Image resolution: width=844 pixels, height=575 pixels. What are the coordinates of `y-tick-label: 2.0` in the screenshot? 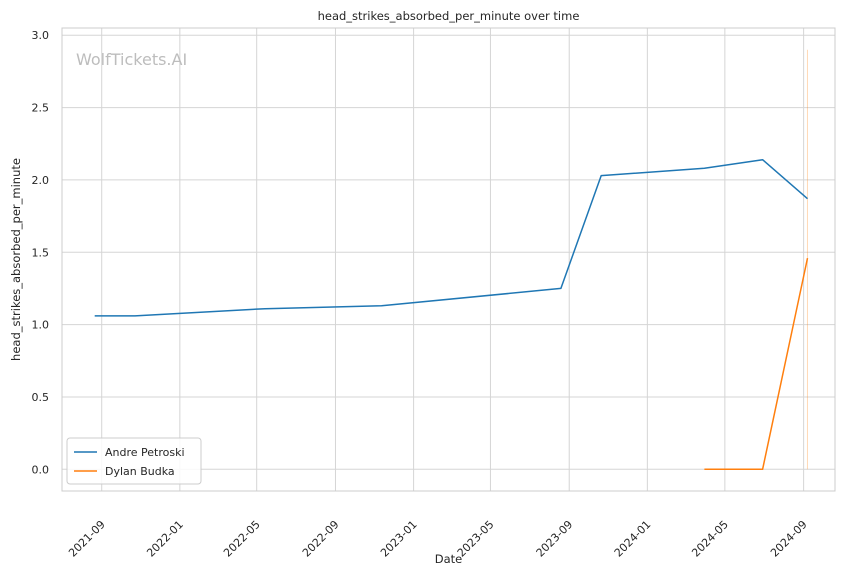 It's located at (41, 180).